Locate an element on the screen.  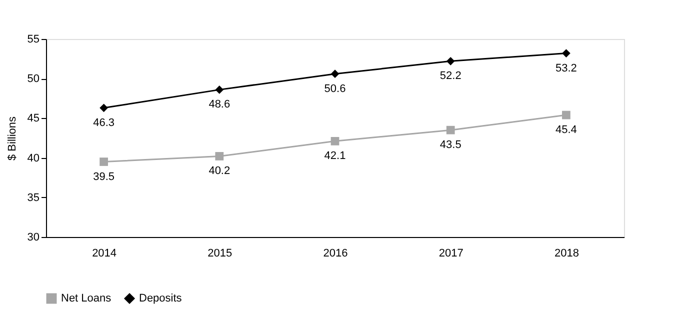
y-tick-label: 35 is located at coordinates (33, 198).